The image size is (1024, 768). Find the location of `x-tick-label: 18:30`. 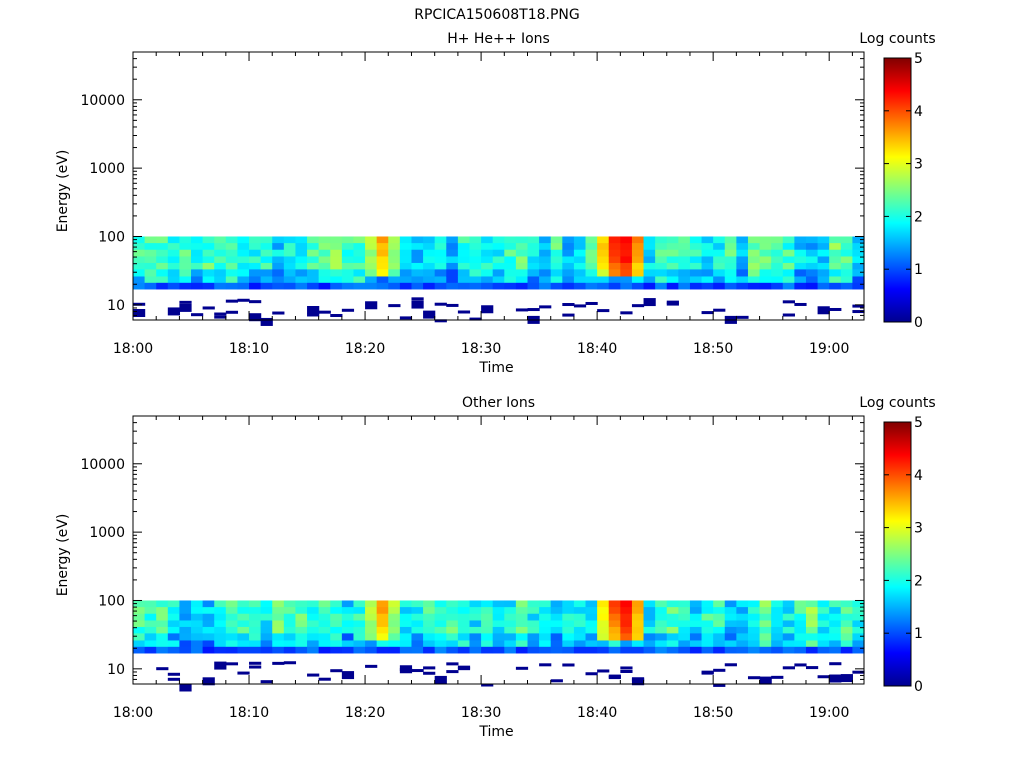

x-tick-label: 18:30 is located at coordinates (481, 349).